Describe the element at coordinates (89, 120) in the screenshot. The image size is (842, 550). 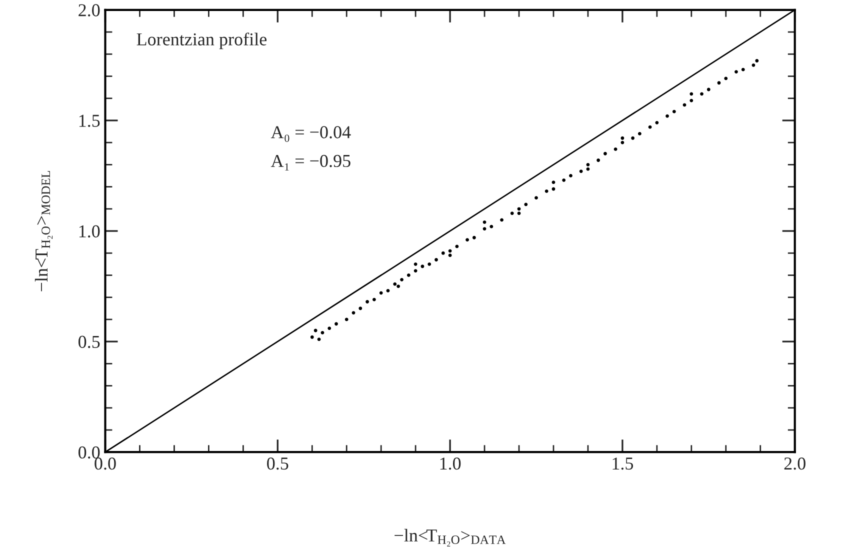
I see `y-tick-label: 1.5` at that location.